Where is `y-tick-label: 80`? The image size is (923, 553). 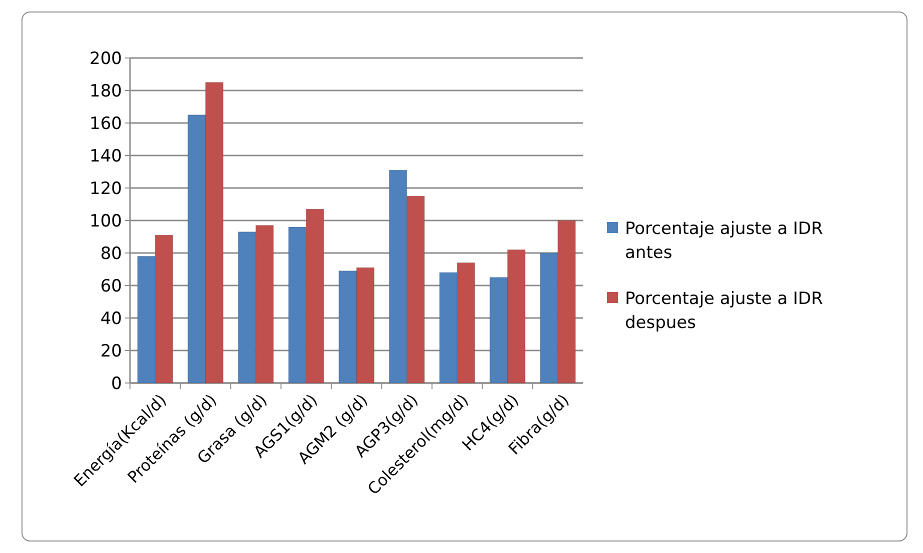 y-tick-label: 80 is located at coordinates (111, 254).